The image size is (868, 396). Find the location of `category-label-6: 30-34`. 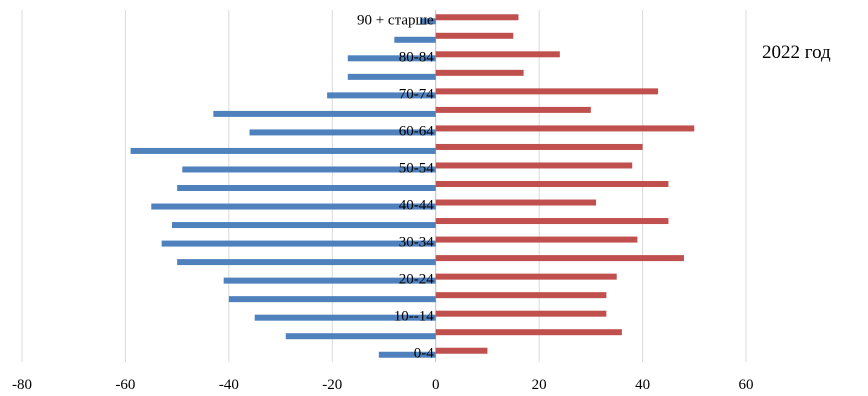

category-label-6: 30-34 is located at coordinates (416, 243).